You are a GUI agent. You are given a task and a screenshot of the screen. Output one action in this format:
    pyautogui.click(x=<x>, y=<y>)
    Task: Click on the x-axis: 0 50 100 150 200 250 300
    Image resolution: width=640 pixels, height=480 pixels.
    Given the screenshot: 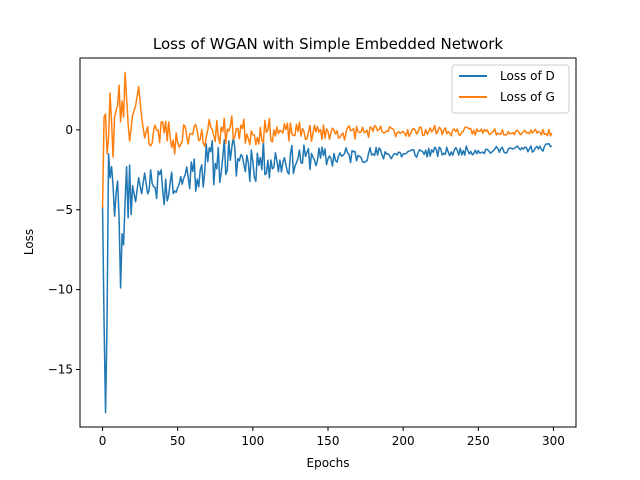 What is the action you would take?
    pyautogui.click(x=332, y=437)
    